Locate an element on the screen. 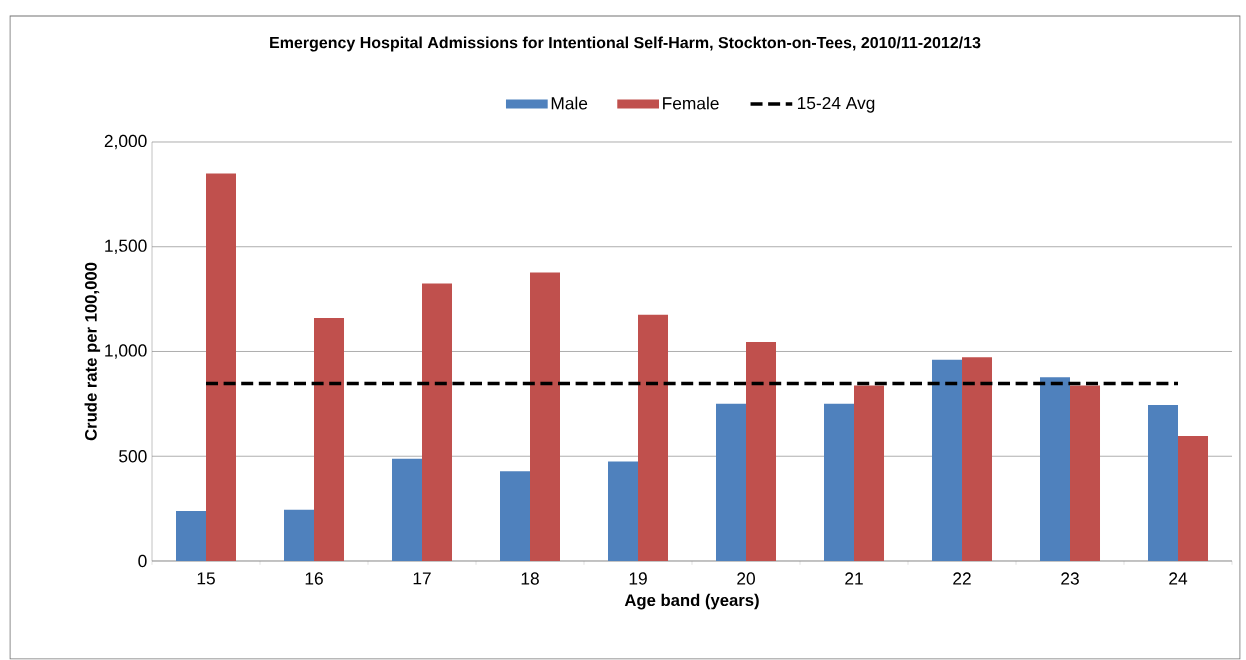 The image size is (1246, 660). x-tick-label: 22 is located at coordinates (962, 578).